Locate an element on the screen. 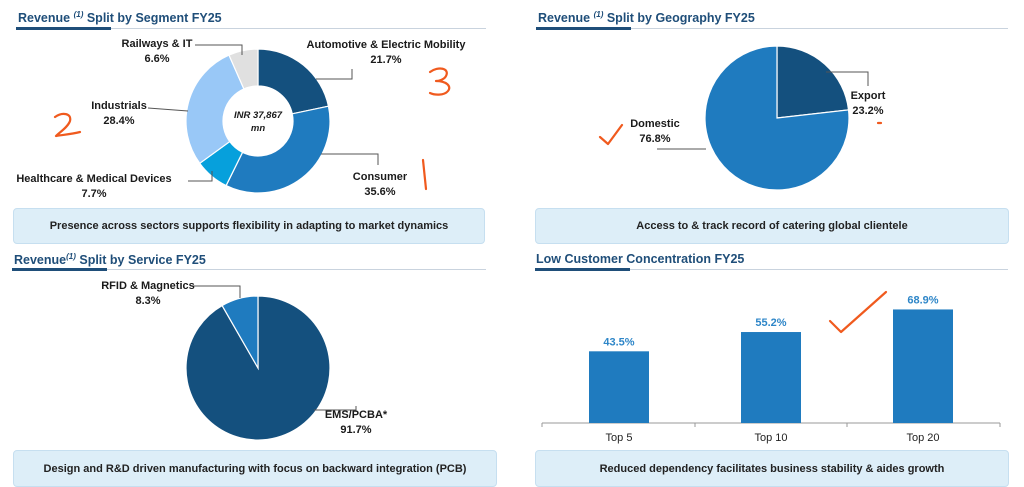  pie-slice-domestic is located at coordinates (777, 118).